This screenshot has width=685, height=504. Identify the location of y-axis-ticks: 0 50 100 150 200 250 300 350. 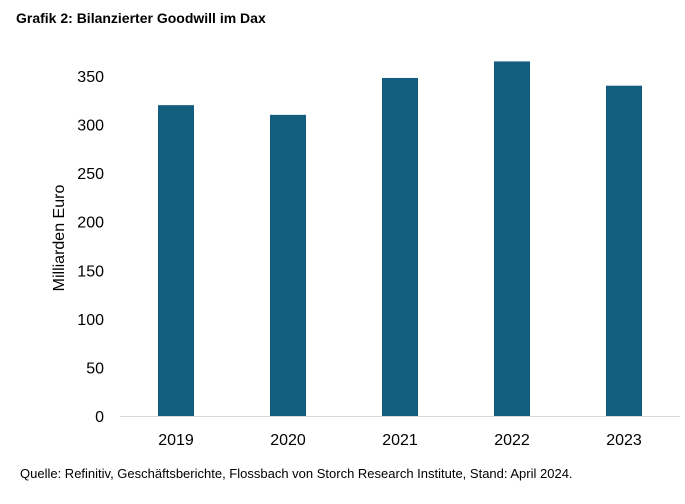
(90, 247).